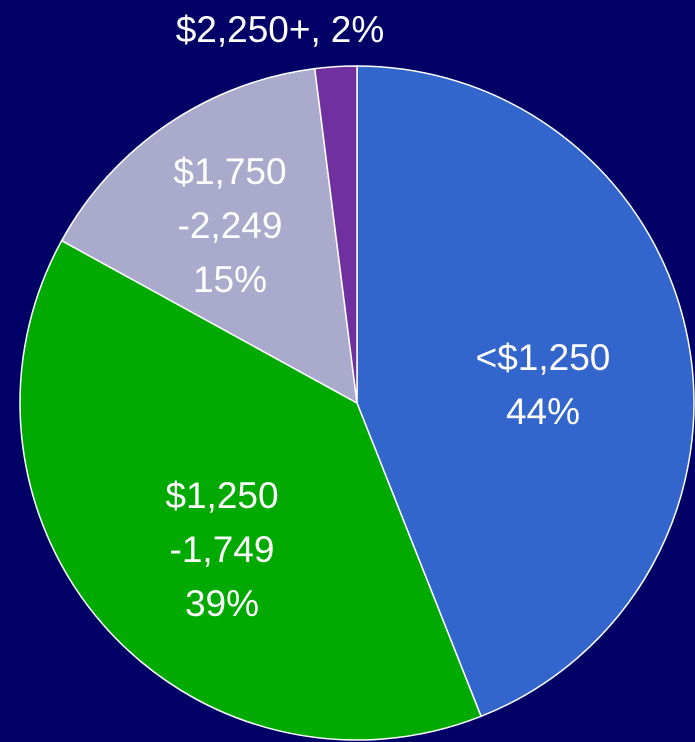  What do you see at coordinates (230, 225) in the screenshot?
I see `category-label: -2,249` at bounding box center [230, 225].